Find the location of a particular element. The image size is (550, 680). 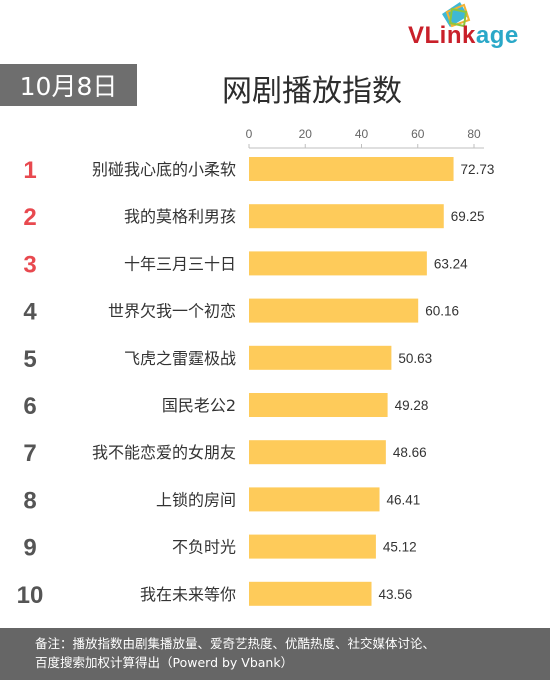

value-label-5: 50.63 is located at coordinates (415, 358).